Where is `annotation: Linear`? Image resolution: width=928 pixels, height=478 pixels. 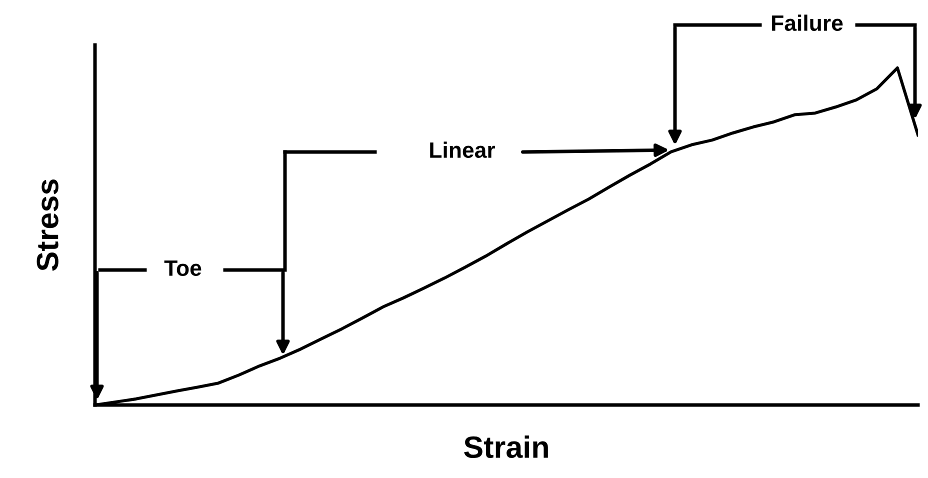 annotation: Linear is located at coordinates (463, 150).